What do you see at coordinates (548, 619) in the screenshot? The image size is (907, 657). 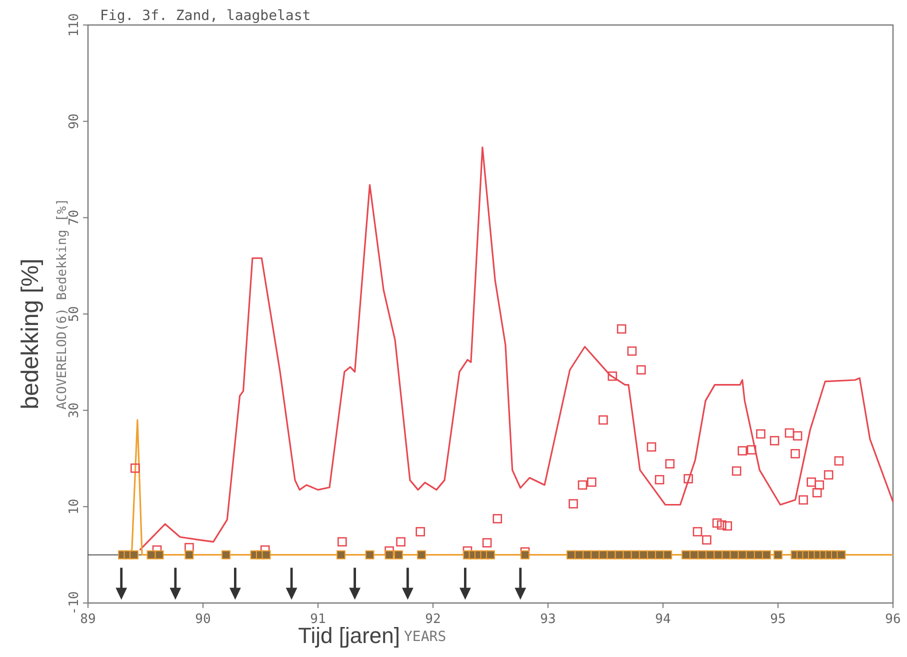 I see `x-tick-label: 93` at bounding box center [548, 619].